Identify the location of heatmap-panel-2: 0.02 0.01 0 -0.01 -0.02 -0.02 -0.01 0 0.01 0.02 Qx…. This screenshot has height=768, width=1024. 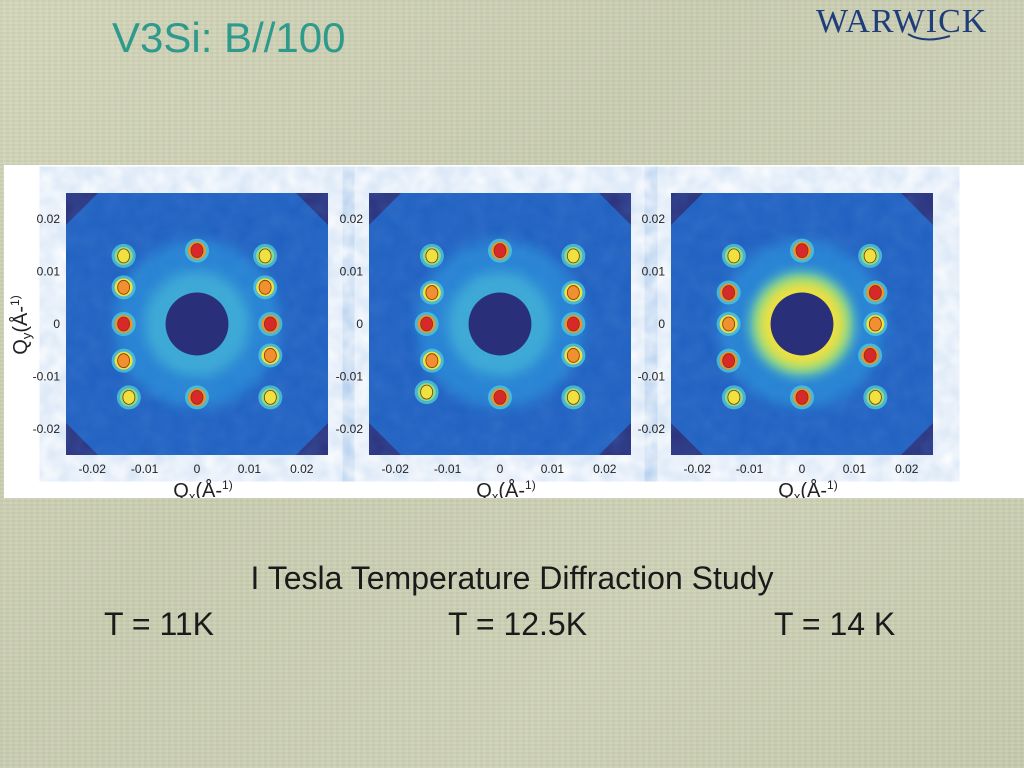
(483, 348).